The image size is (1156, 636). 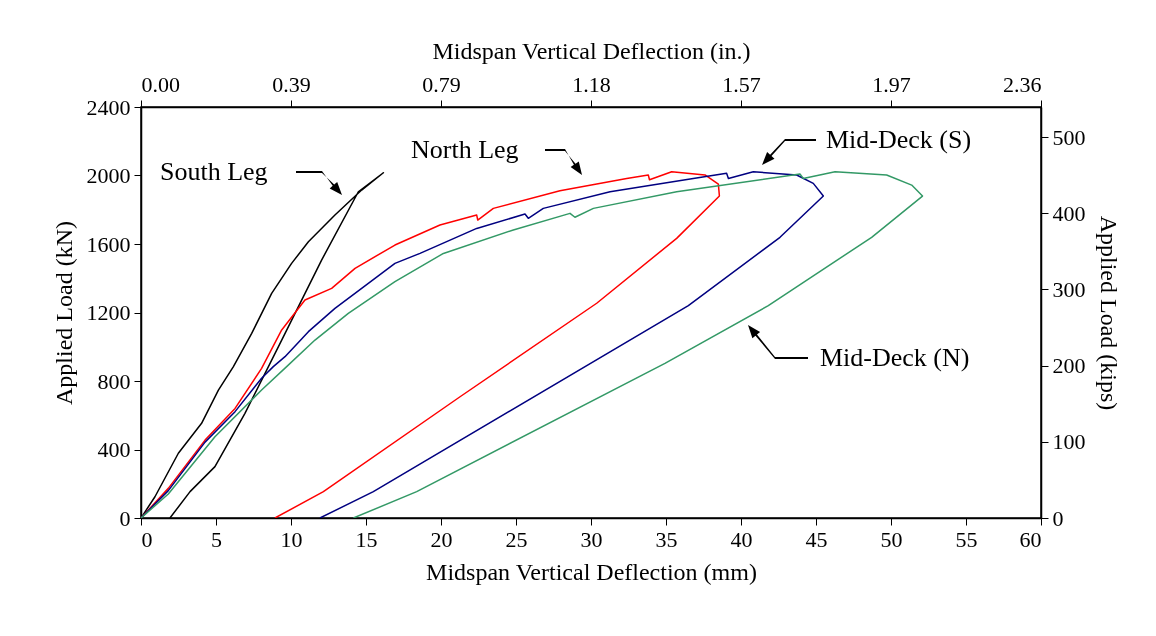 What do you see at coordinates (1030, 539) in the screenshot?
I see `x-tick-label: 60` at bounding box center [1030, 539].